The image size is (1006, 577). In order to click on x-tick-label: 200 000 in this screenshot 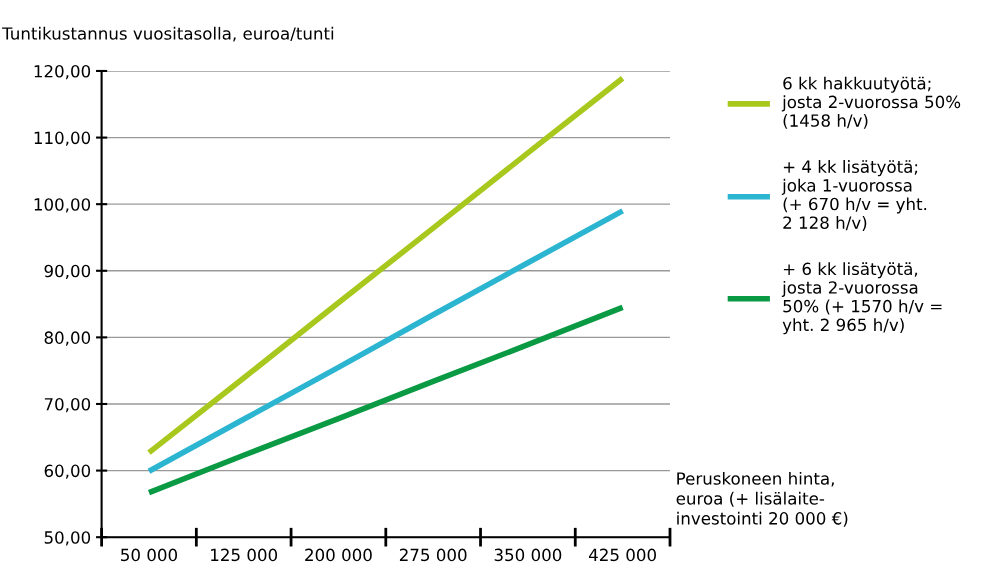, I will do `click(338, 555)`.